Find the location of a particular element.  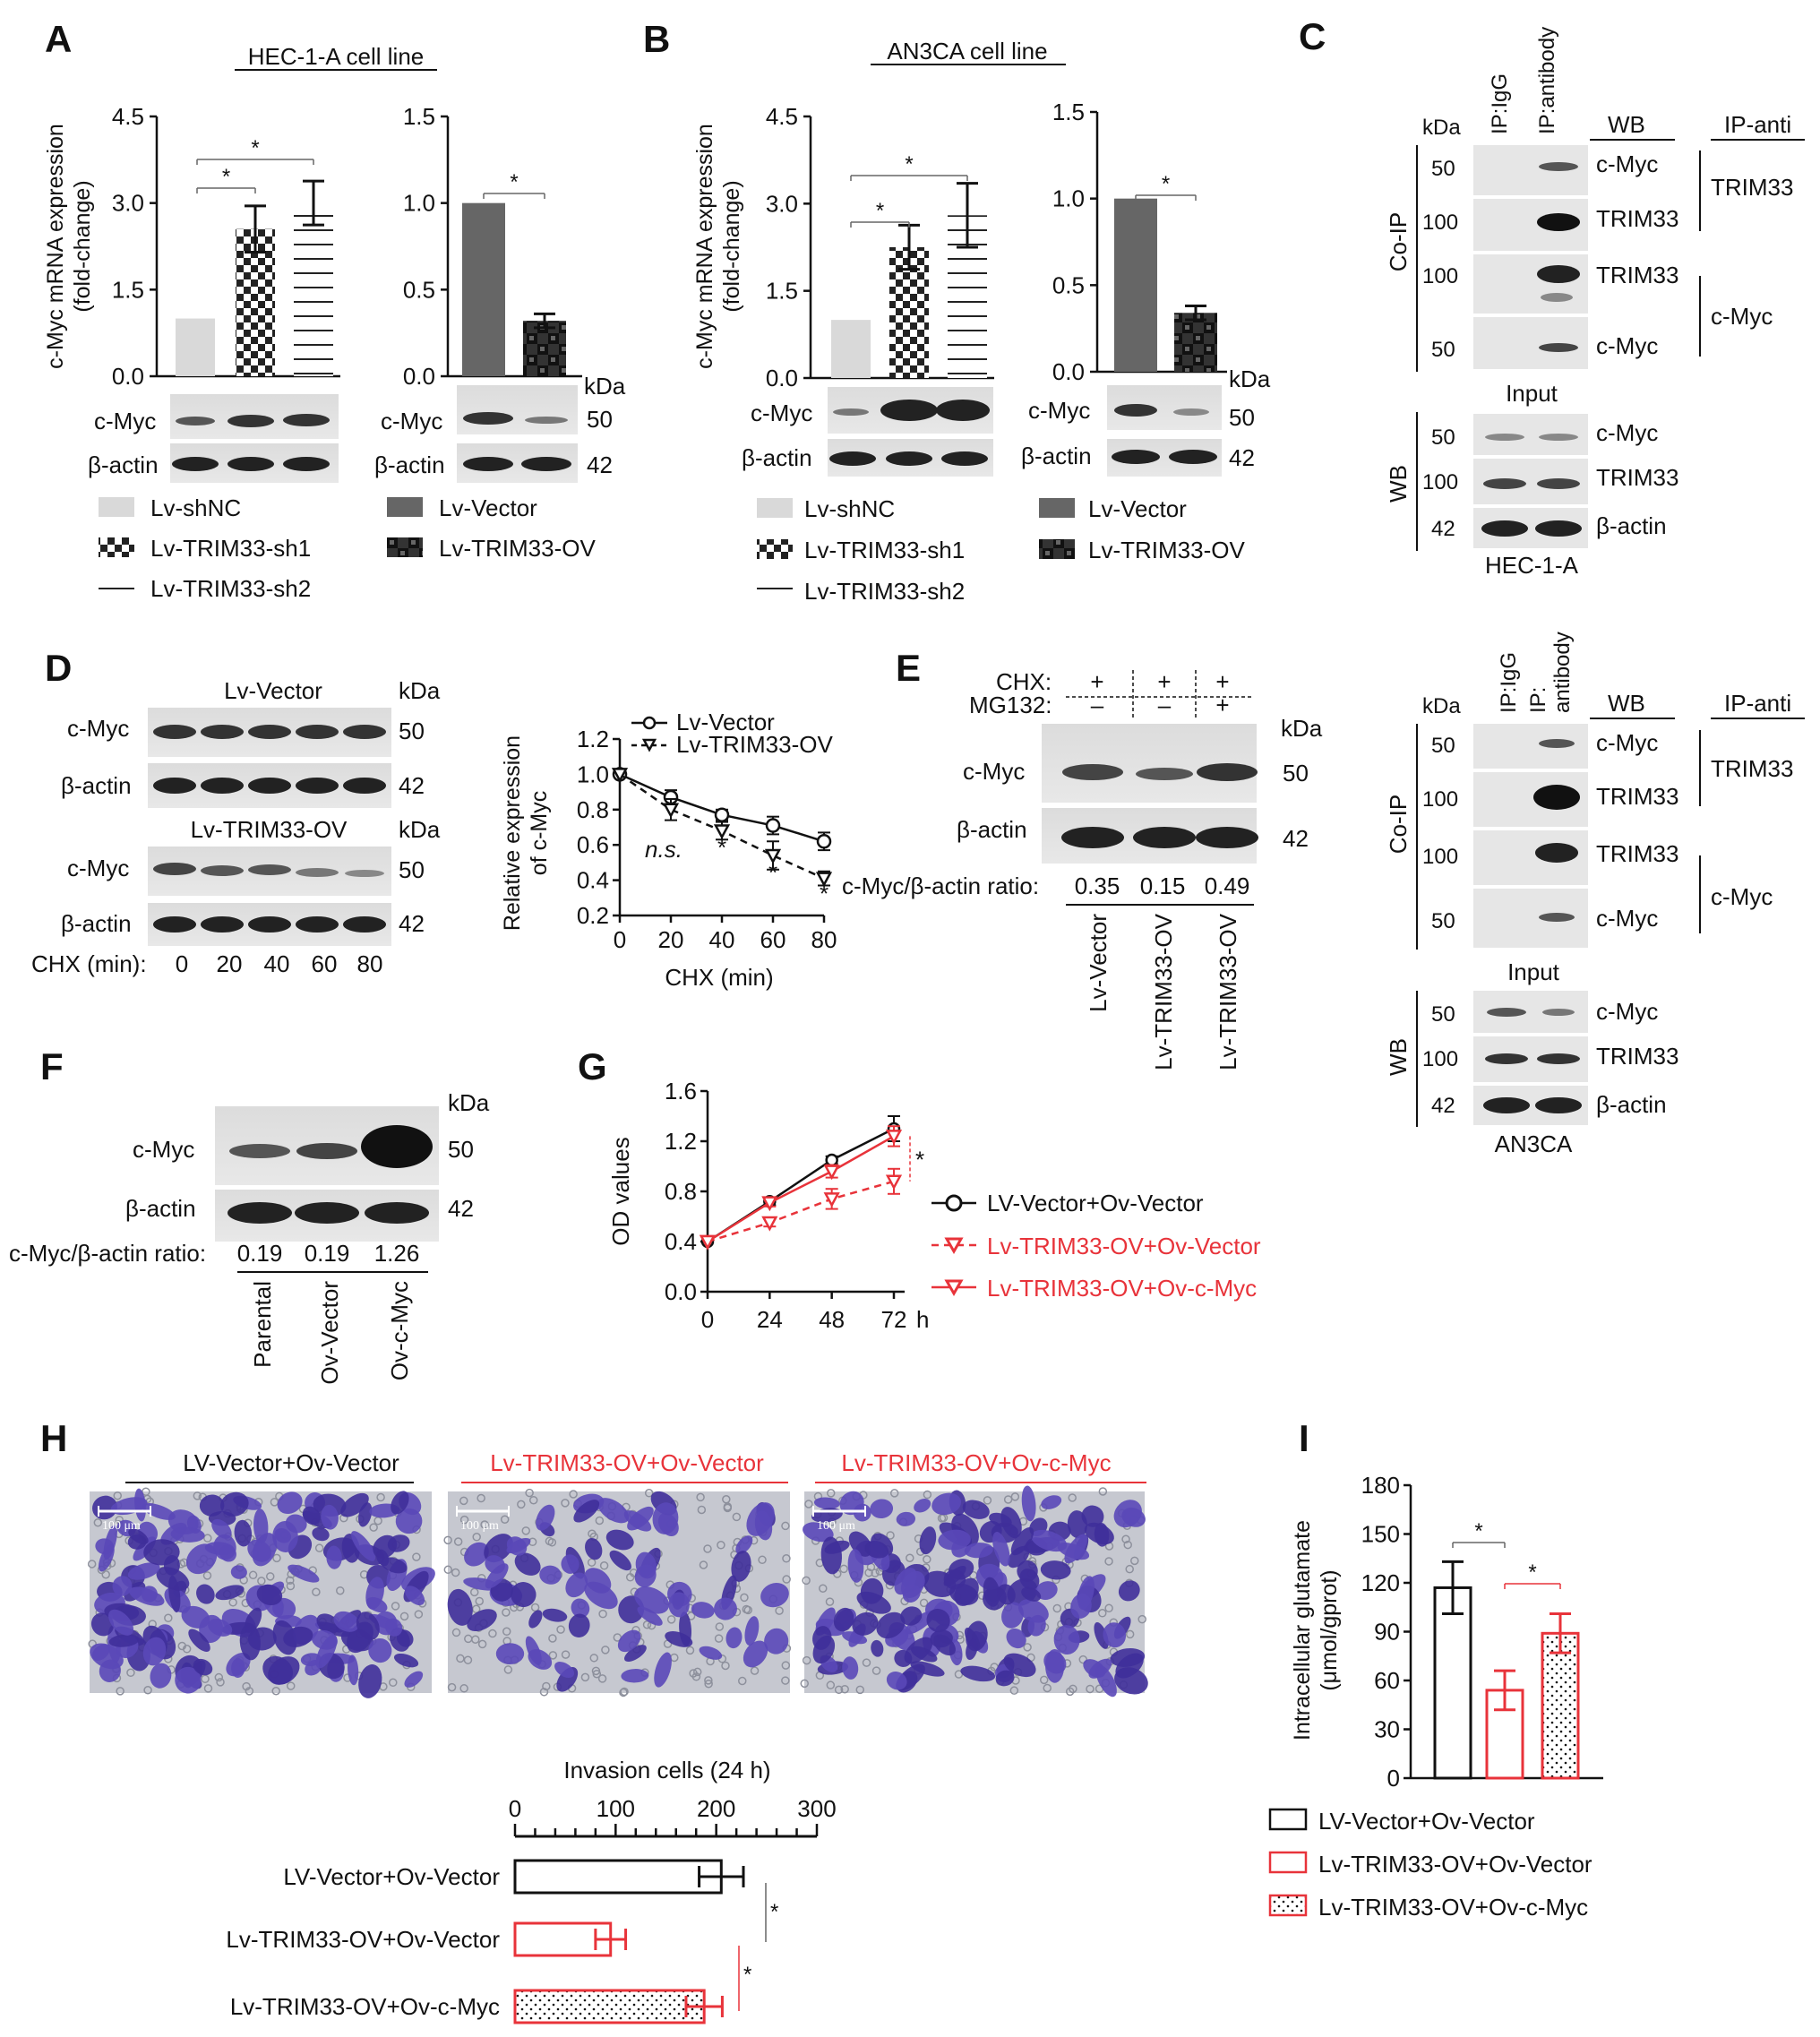

lane-label: antibody is located at coordinates (1562, 672).